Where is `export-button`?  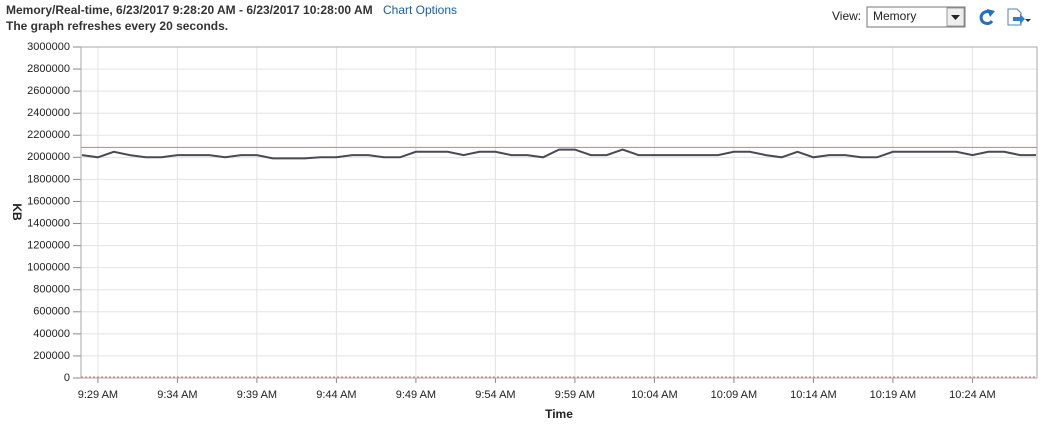 export-button is located at coordinates (1019, 17).